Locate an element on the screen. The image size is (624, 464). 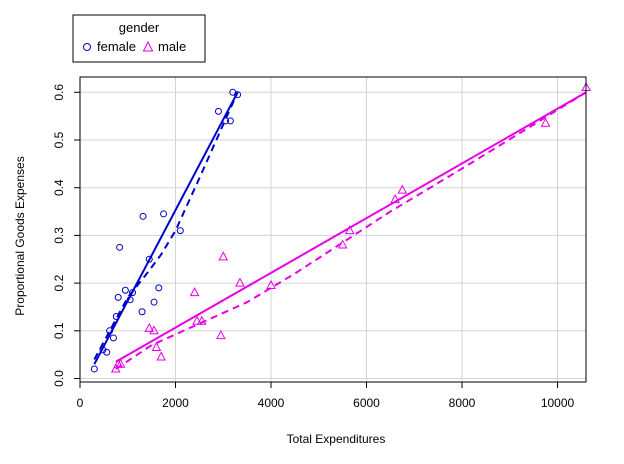
x-tick-label: 0 is located at coordinates (80, 403).